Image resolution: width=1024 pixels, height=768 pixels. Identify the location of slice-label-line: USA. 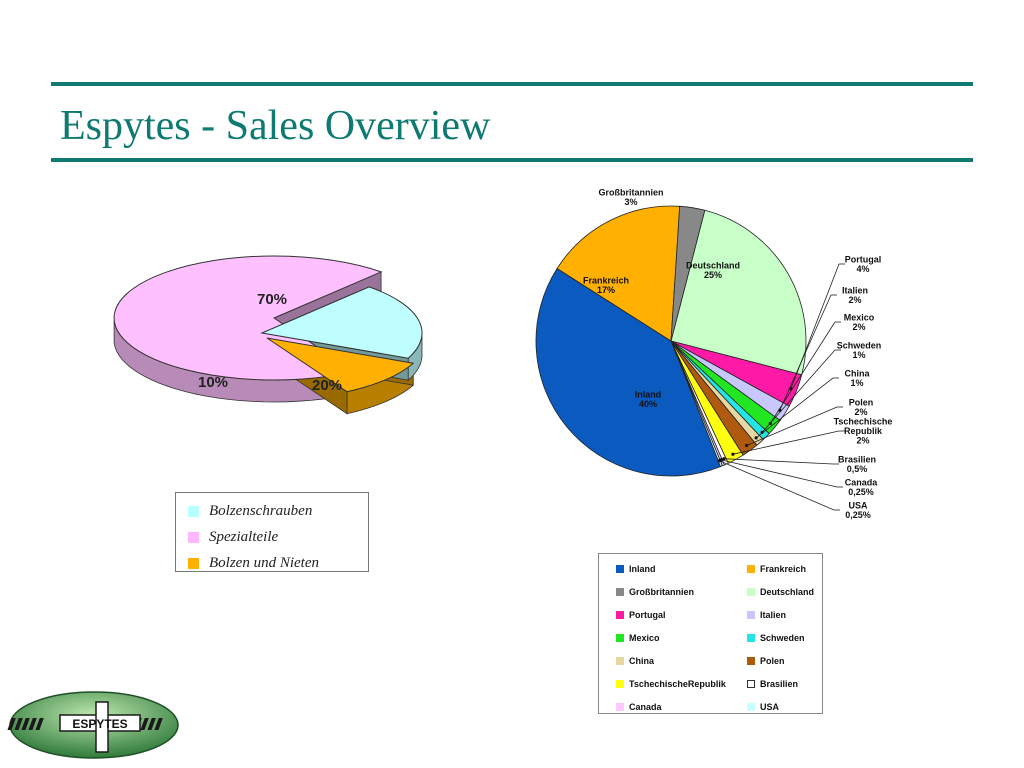
(858, 505).